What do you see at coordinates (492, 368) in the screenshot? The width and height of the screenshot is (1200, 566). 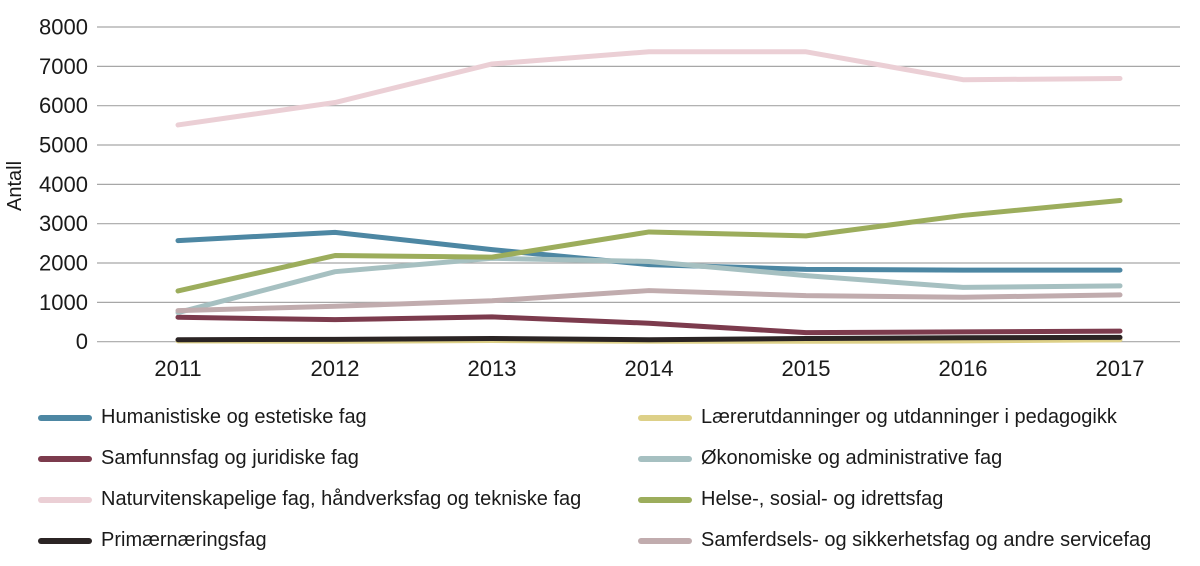 I see `x-tick-label: 2013` at bounding box center [492, 368].